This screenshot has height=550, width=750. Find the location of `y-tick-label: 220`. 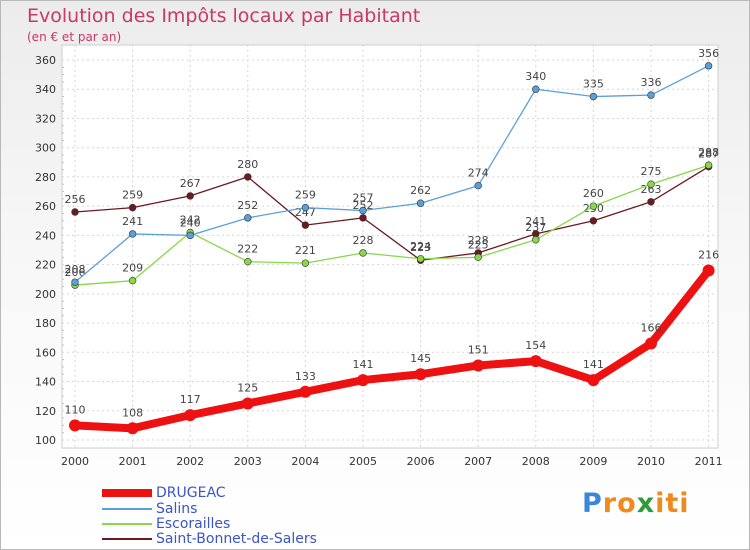

y-tick-label: 220 is located at coordinates (45, 265).